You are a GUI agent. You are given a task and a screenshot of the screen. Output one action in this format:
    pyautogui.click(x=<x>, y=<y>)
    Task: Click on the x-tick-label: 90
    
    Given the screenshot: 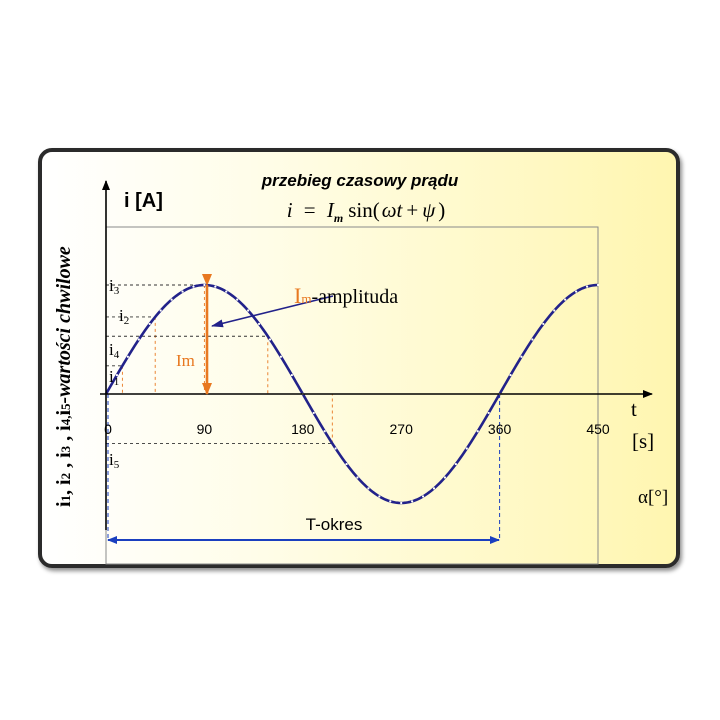 What is the action you would take?
    pyautogui.click(x=205, y=429)
    